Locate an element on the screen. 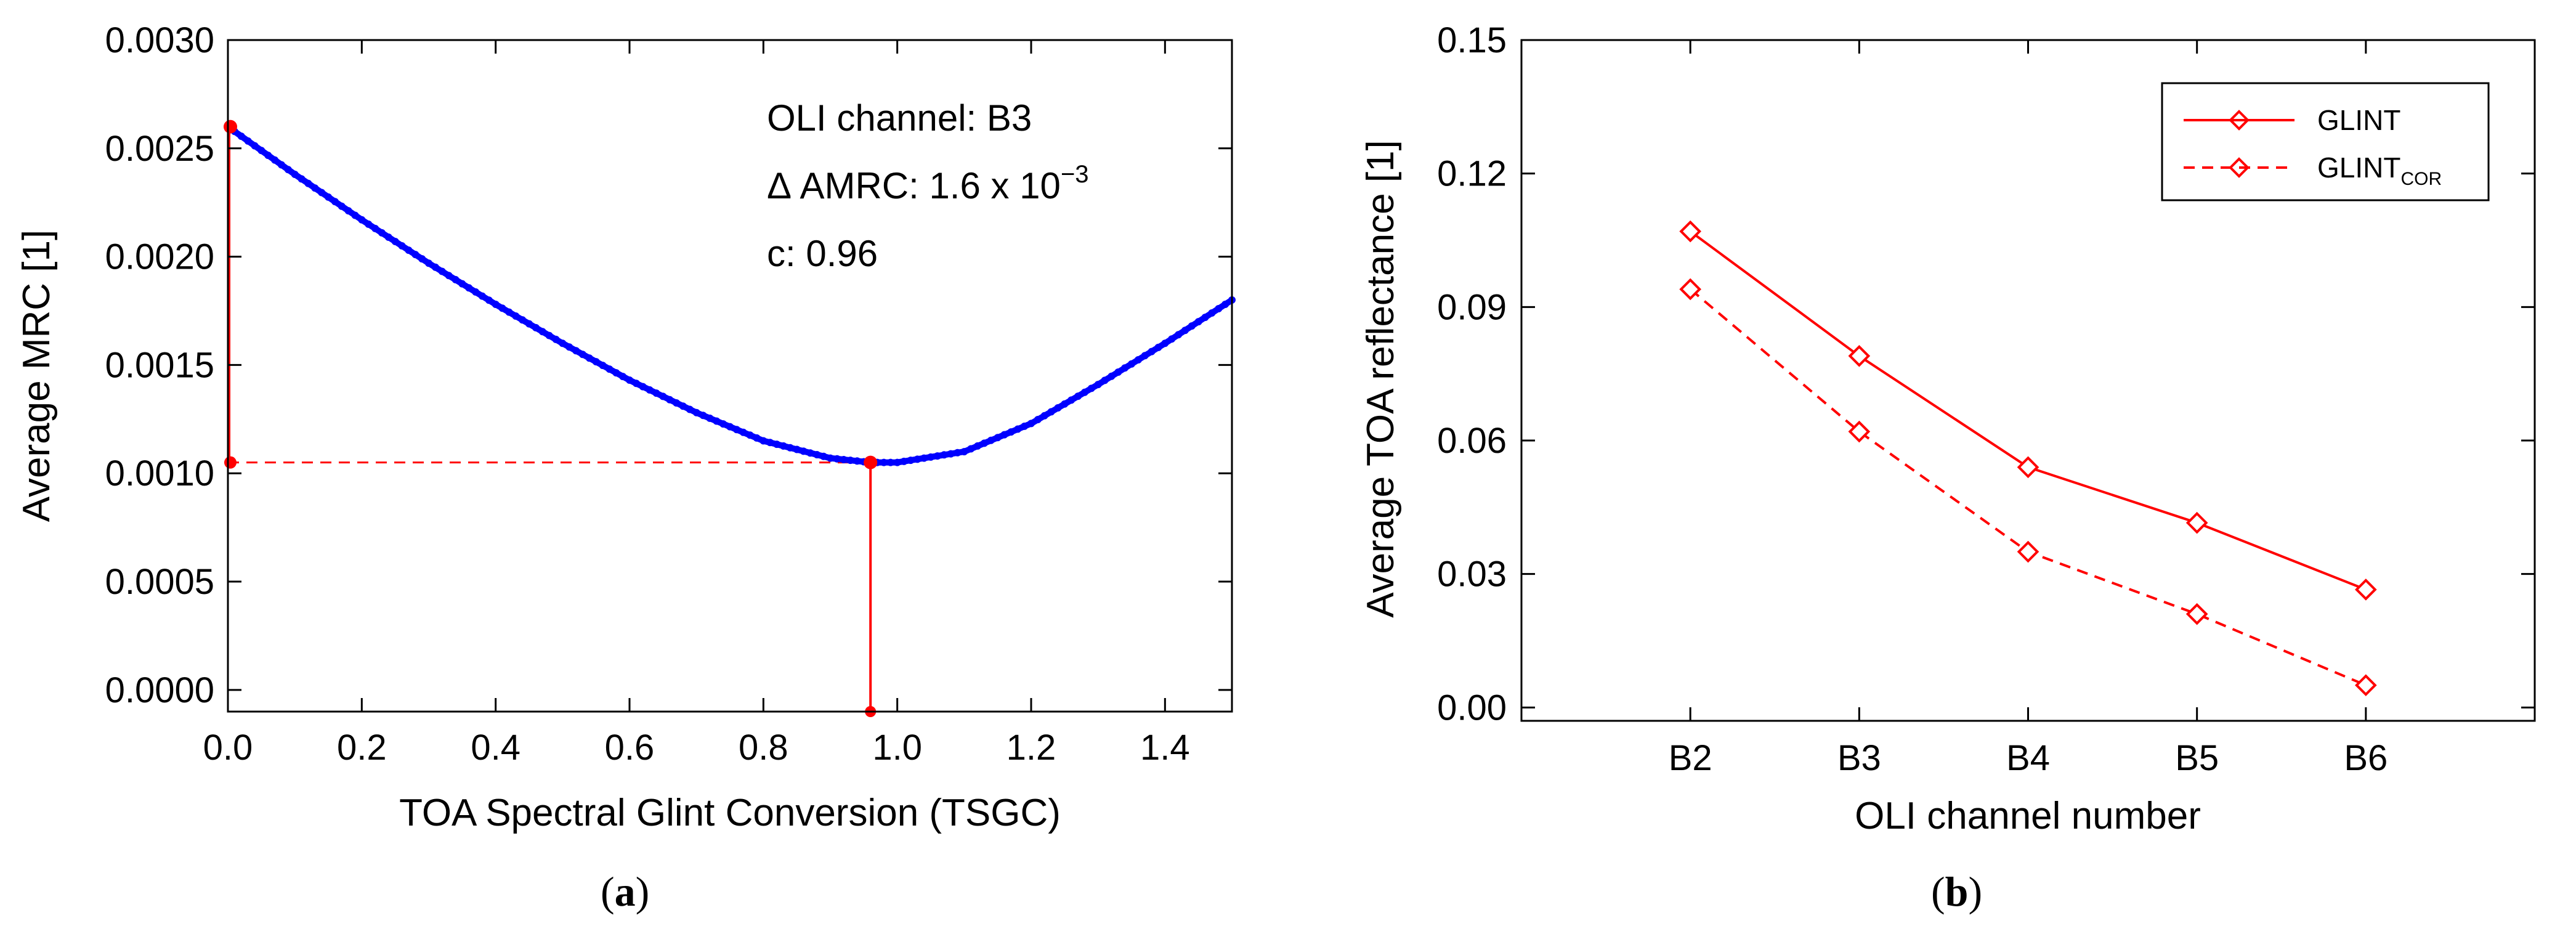  x-tick-label: B5 is located at coordinates (2197, 758).